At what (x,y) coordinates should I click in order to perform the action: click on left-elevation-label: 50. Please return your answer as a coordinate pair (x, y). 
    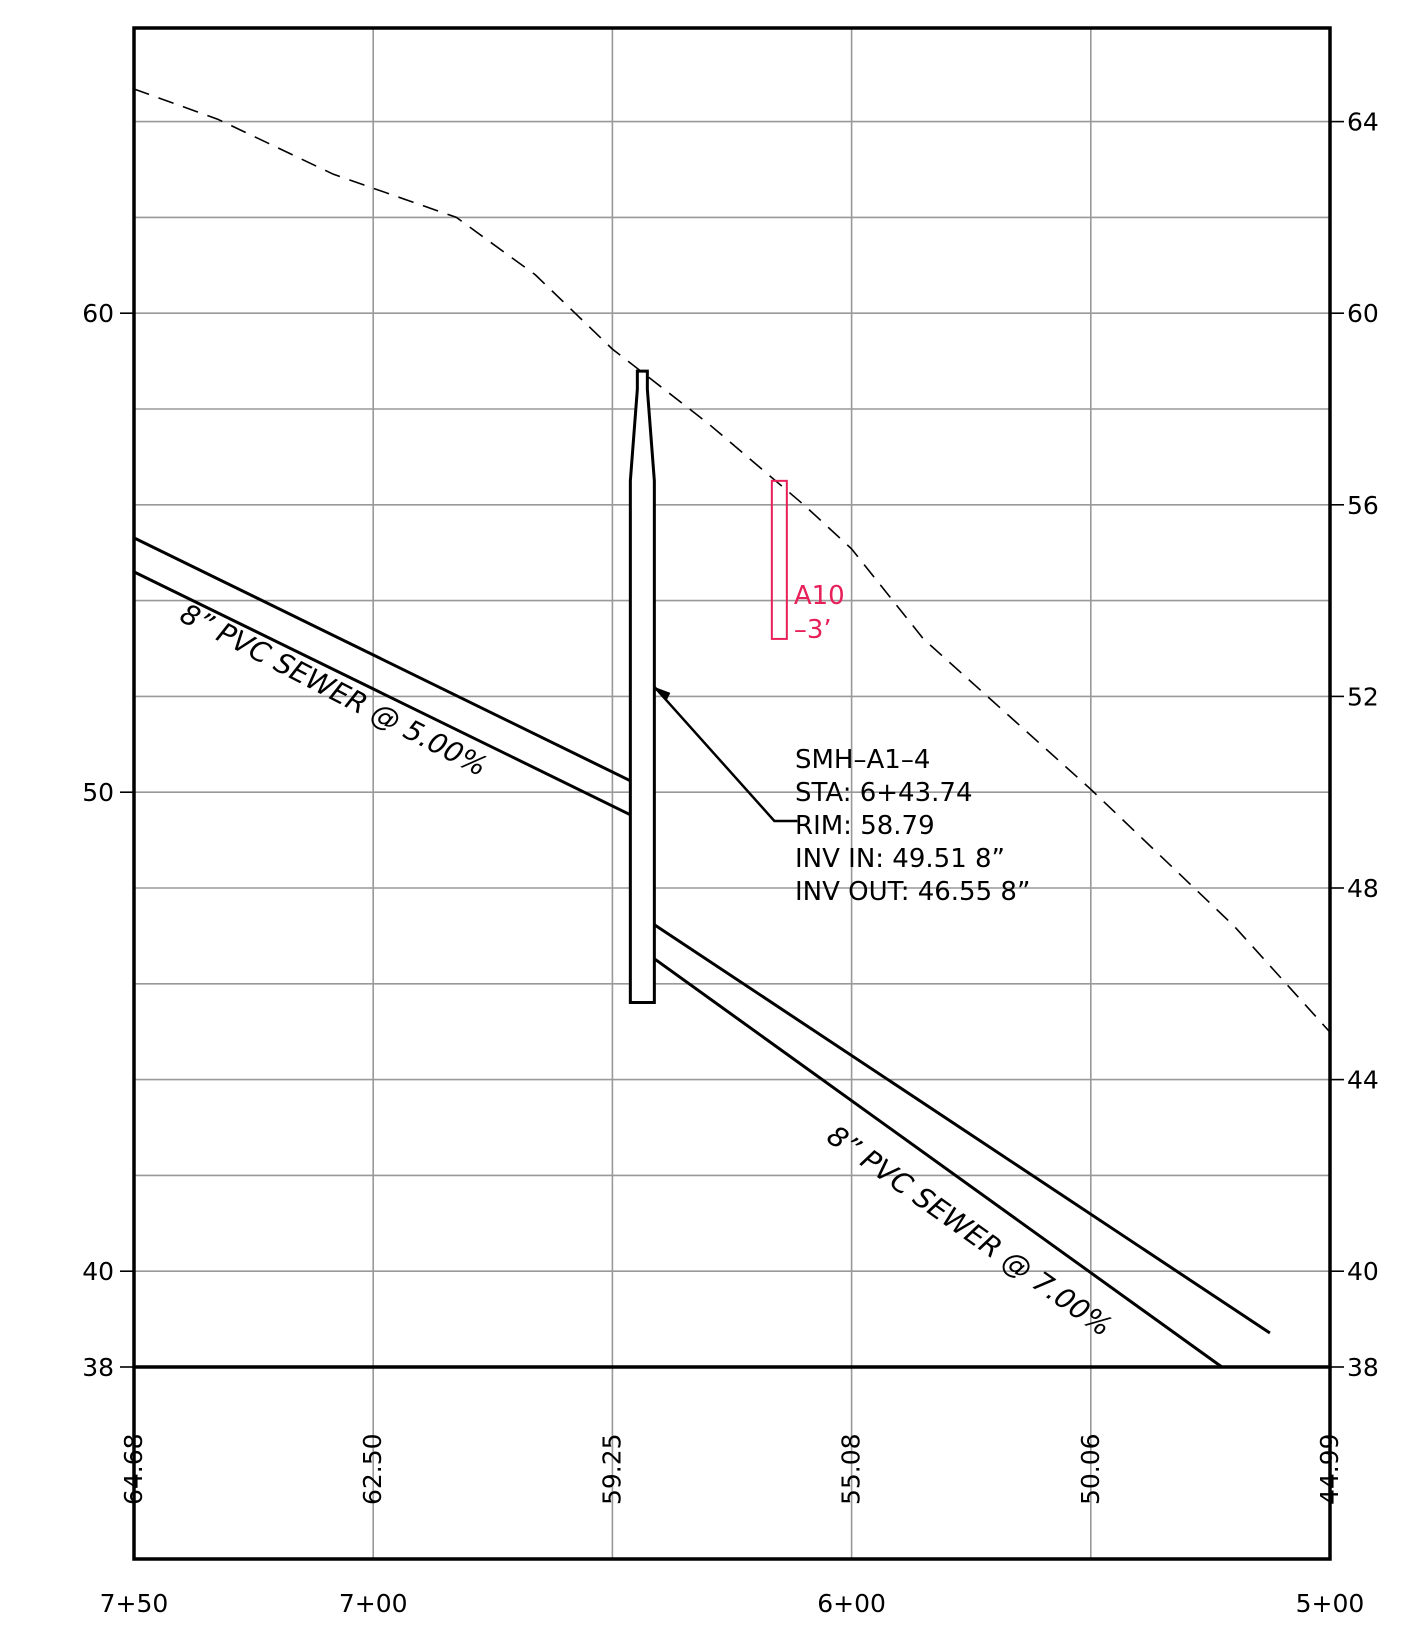
    Looking at the image, I should click on (98, 792).